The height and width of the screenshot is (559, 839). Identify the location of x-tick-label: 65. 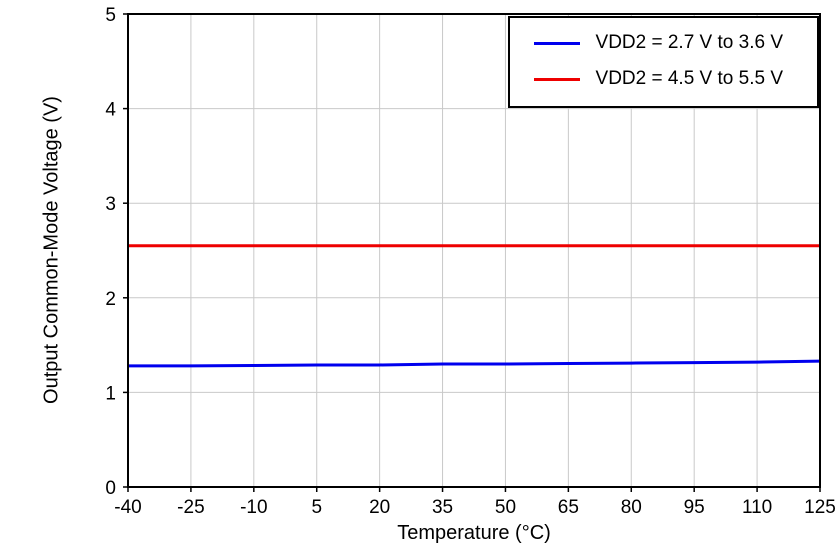
(568, 507).